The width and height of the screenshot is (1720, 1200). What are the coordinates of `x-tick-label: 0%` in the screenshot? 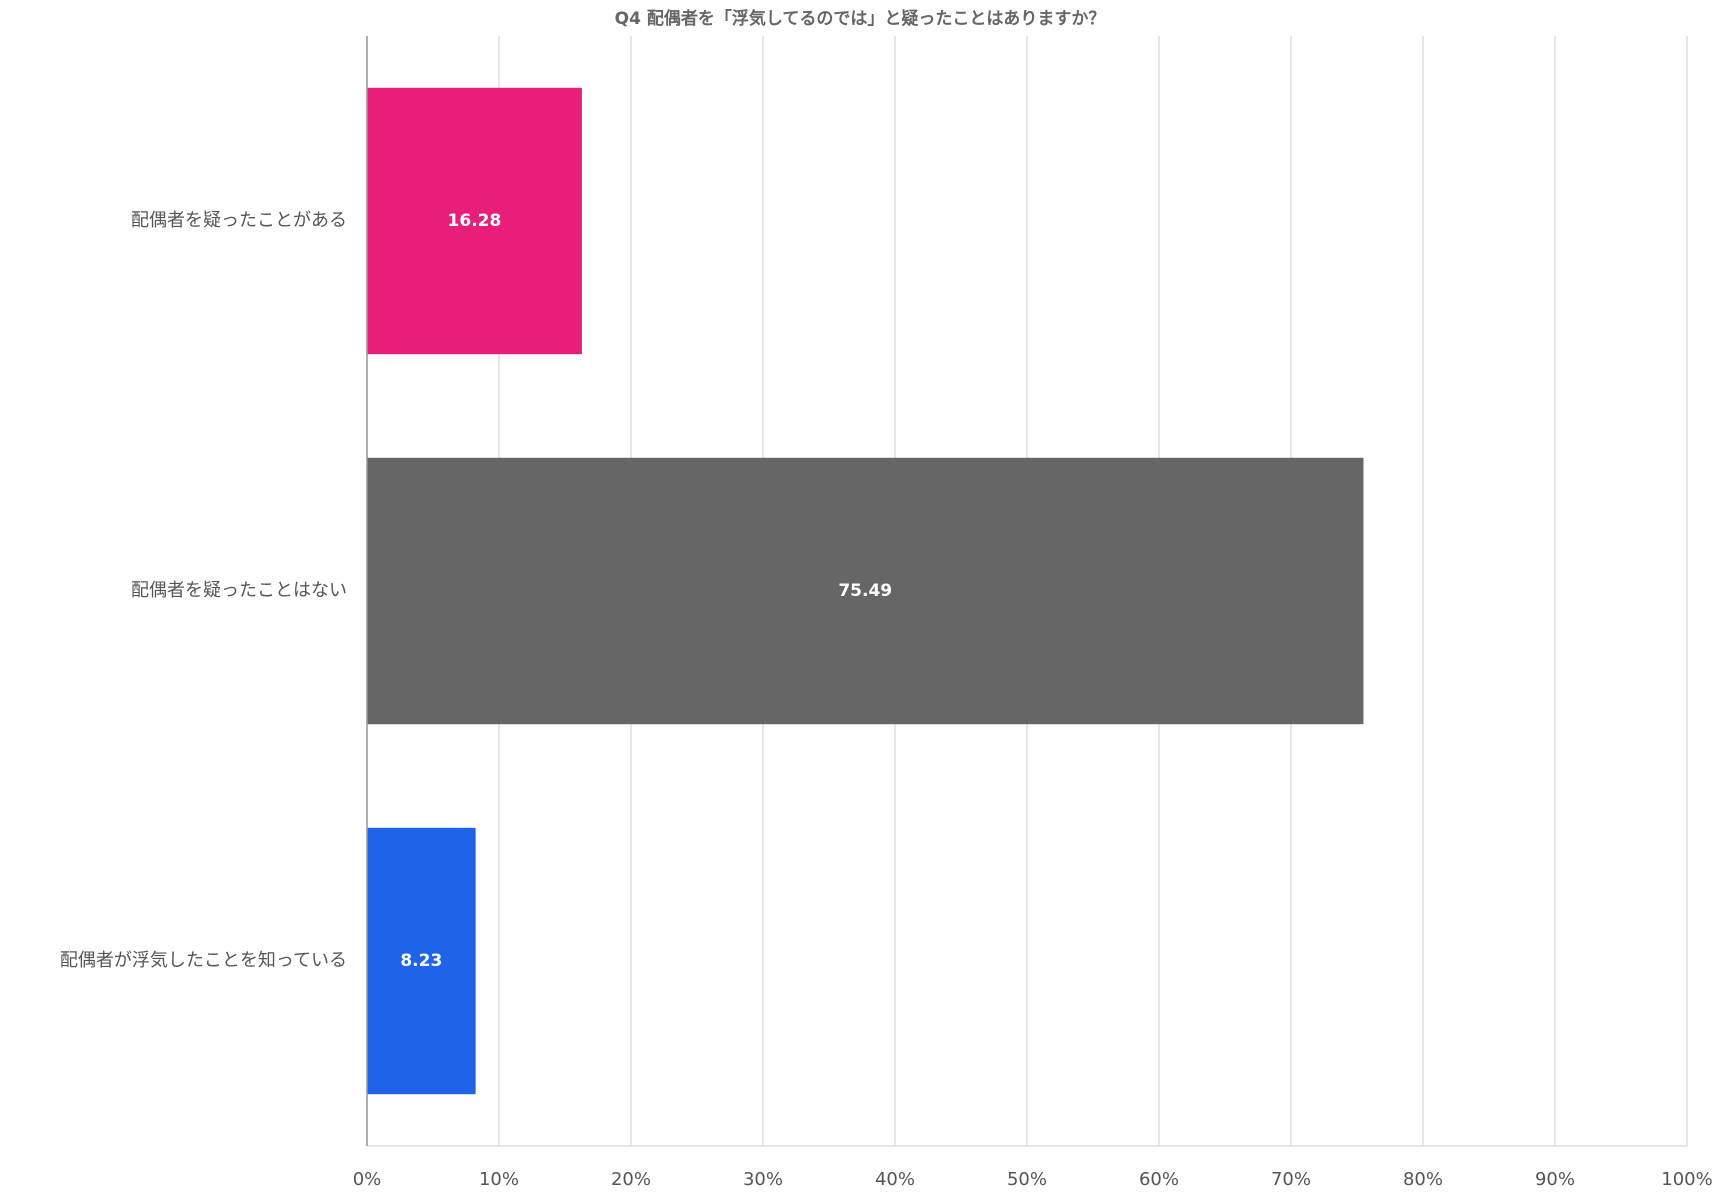 It's located at (367, 1179).